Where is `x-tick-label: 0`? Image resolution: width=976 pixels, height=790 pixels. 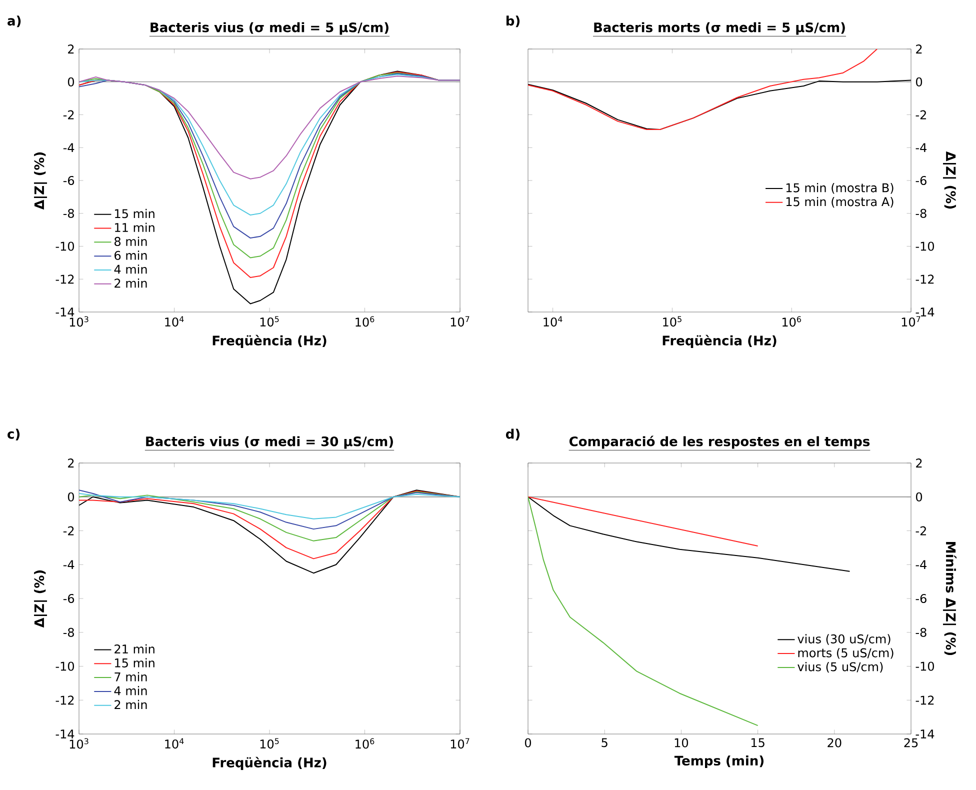
x-tick-label: 0 is located at coordinates (528, 743).